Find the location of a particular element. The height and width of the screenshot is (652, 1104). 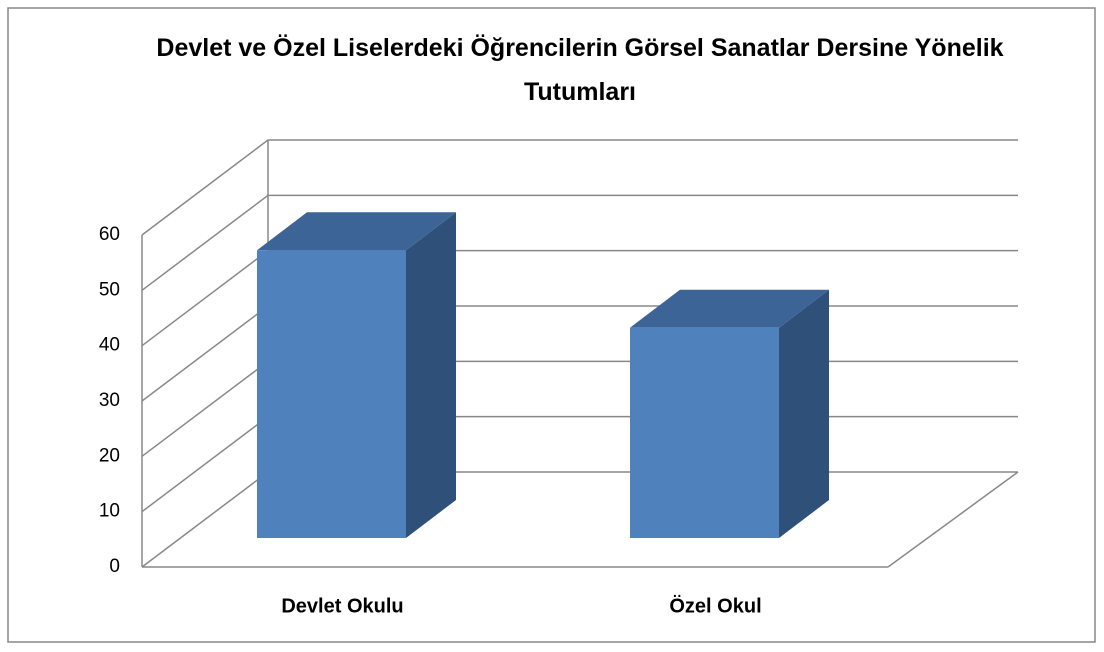

y-tick-label: 0 is located at coordinates (114, 566).